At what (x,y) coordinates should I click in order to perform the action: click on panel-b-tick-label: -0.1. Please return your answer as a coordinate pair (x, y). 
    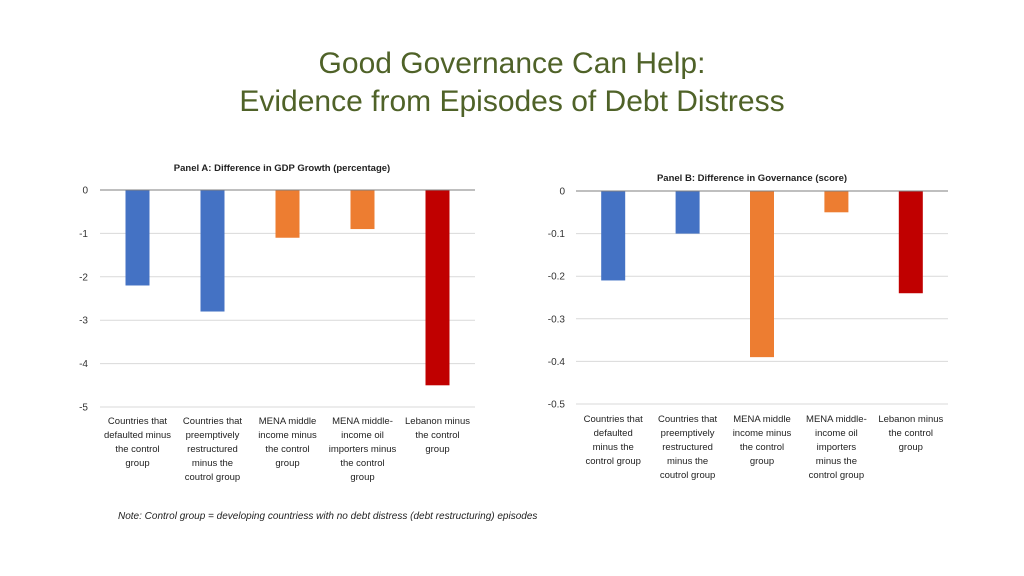
    Looking at the image, I should click on (557, 234).